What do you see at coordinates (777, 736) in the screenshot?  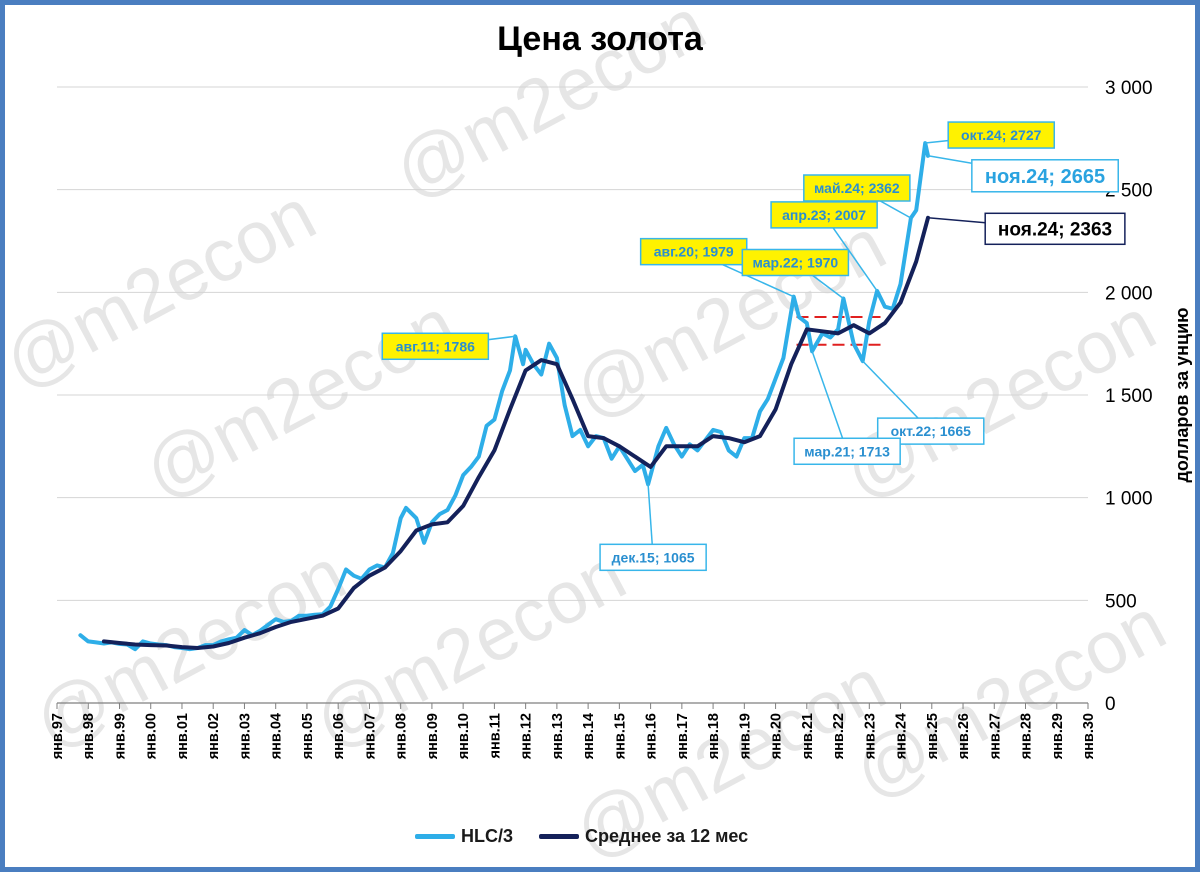 I see `x-tick-label: янв.20` at bounding box center [777, 736].